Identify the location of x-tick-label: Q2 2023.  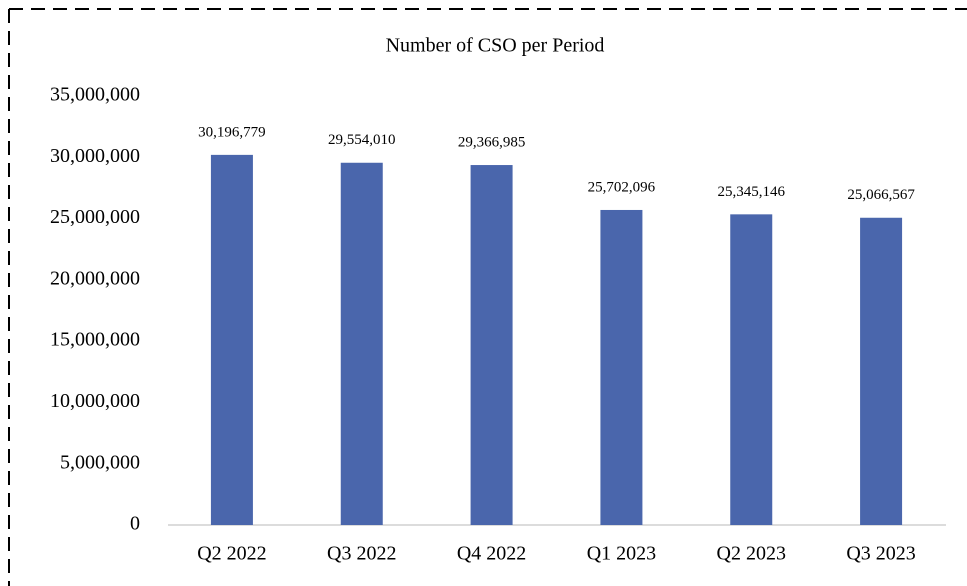
(751, 554).